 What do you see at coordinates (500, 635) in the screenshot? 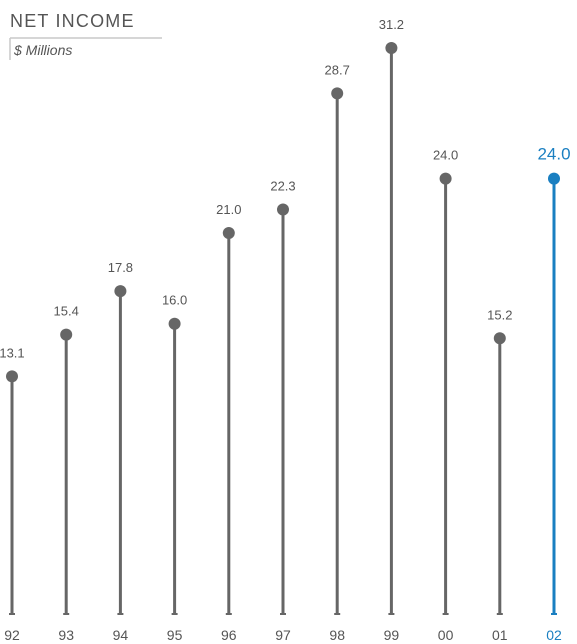
I see `tick-label-01: 01` at bounding box center [500, 635].